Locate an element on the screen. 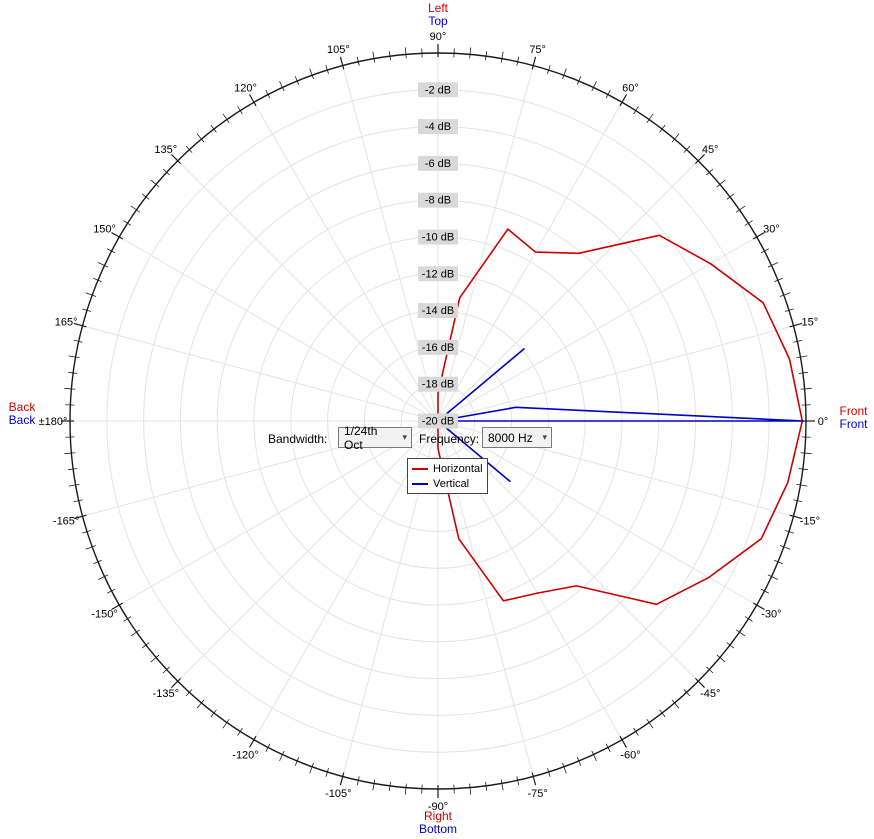 The height and width of the screenshot is (839, 874). angle-label: -135° is located at coordinates (166, 694).